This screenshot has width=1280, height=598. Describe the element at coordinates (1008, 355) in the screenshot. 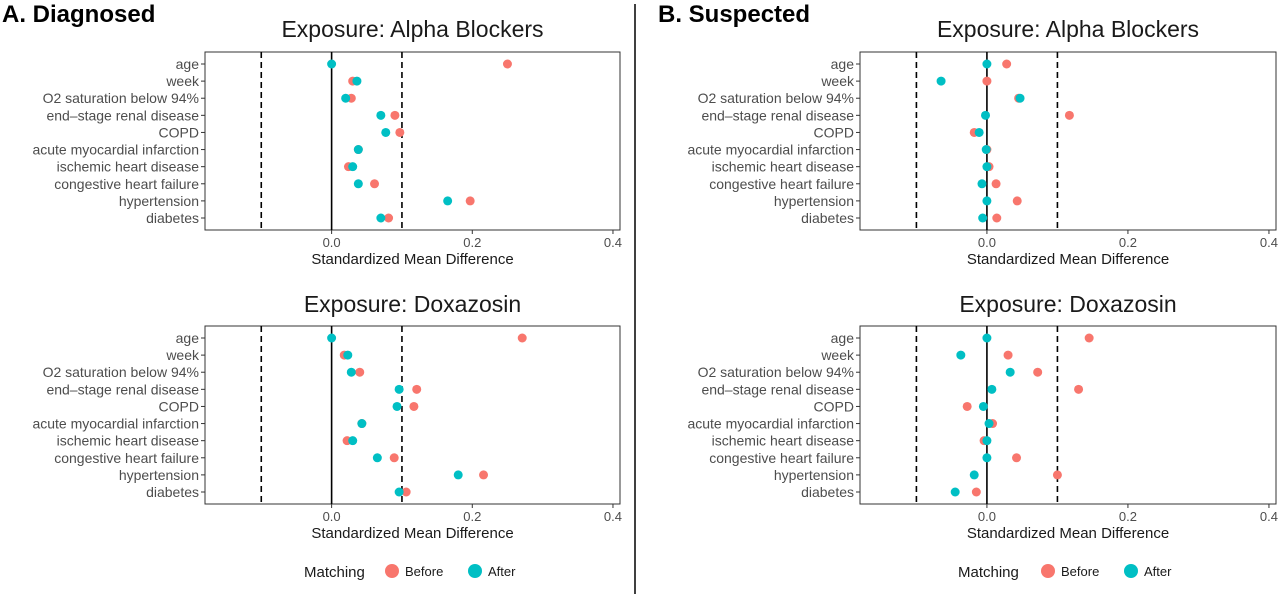

I see `point-before-week` at that location.